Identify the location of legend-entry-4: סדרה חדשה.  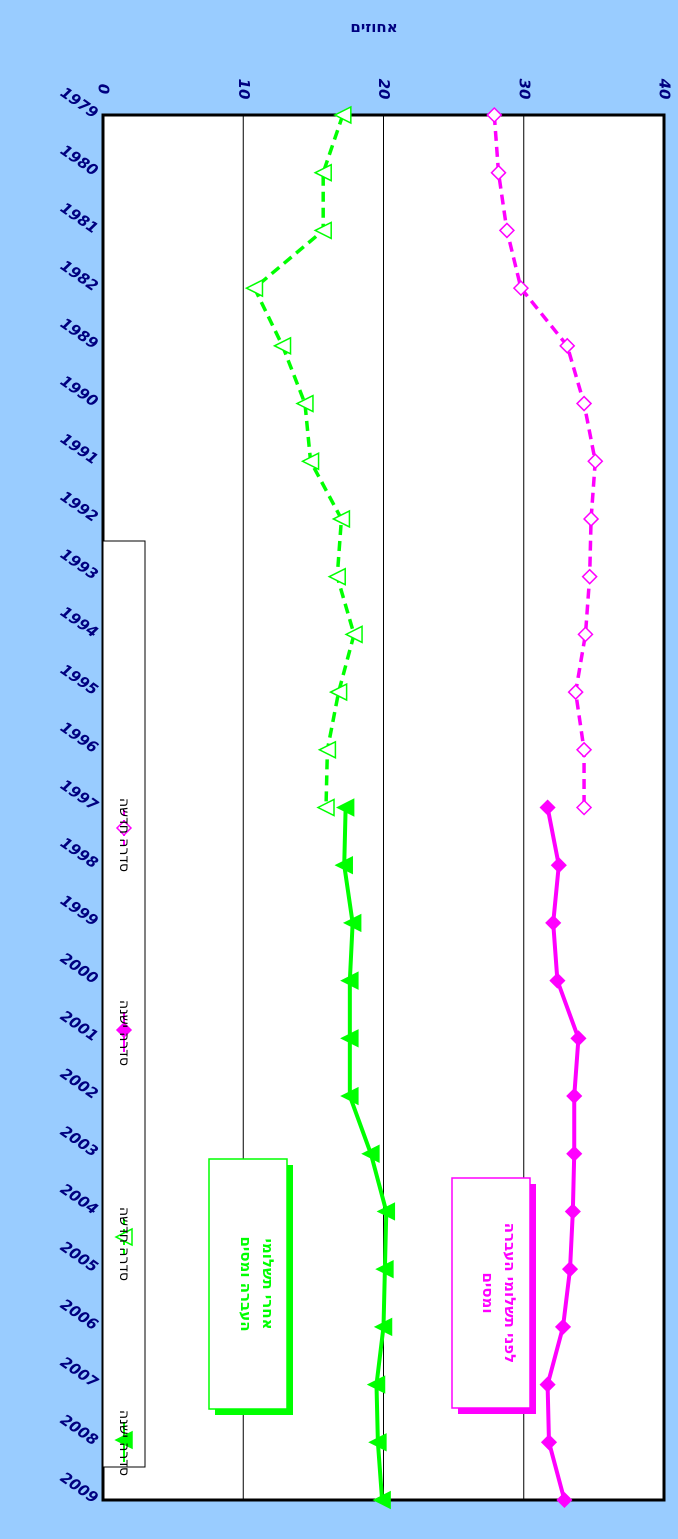
(124, 835).